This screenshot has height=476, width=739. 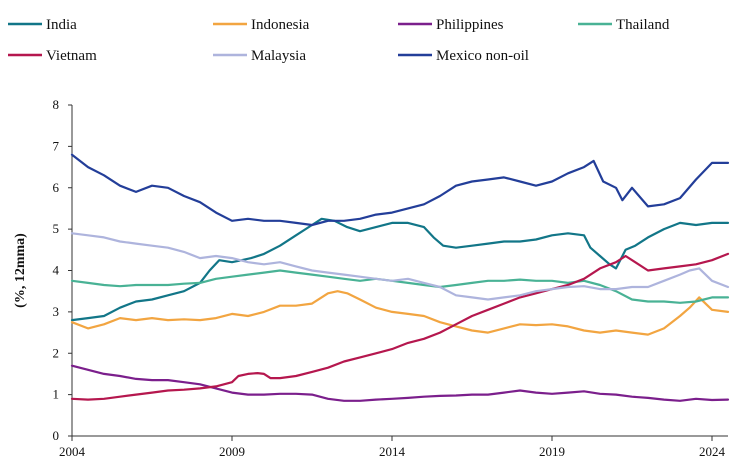 I want to click on y-tick-label: 2, so click(x=56, y=352).